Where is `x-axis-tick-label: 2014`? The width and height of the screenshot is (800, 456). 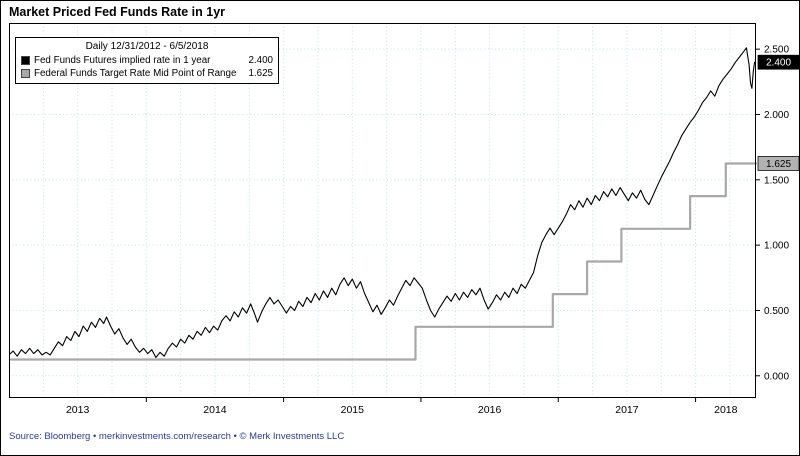 x-axis-tick-label: 2014 is located at coordinates (215, 410).